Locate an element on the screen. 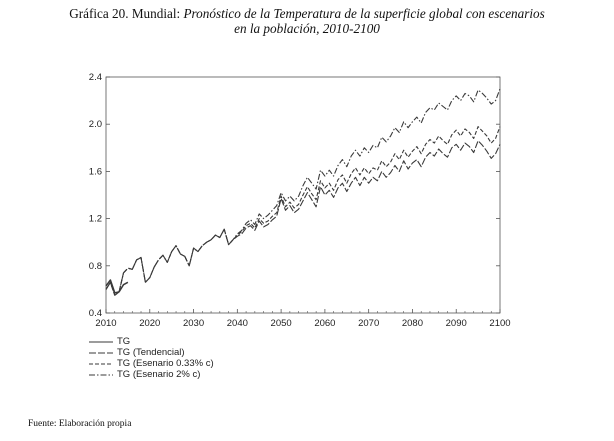  title-prefix: Gráfica 20. Mundial: is located at coordinates (126, 13).